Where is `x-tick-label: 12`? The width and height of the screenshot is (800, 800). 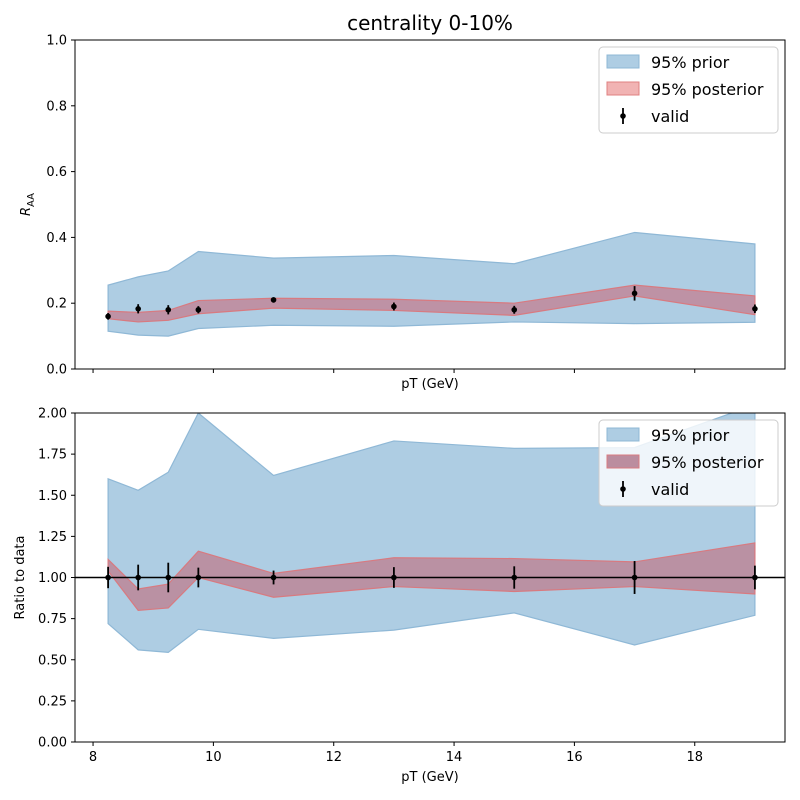 x-tick-label: 12 is located at coordinates (333, 757).